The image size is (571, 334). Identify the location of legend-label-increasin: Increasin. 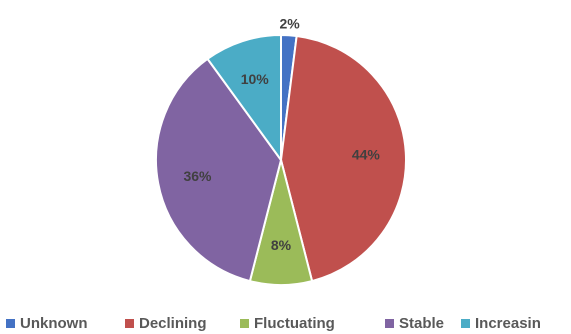
(508, 323).